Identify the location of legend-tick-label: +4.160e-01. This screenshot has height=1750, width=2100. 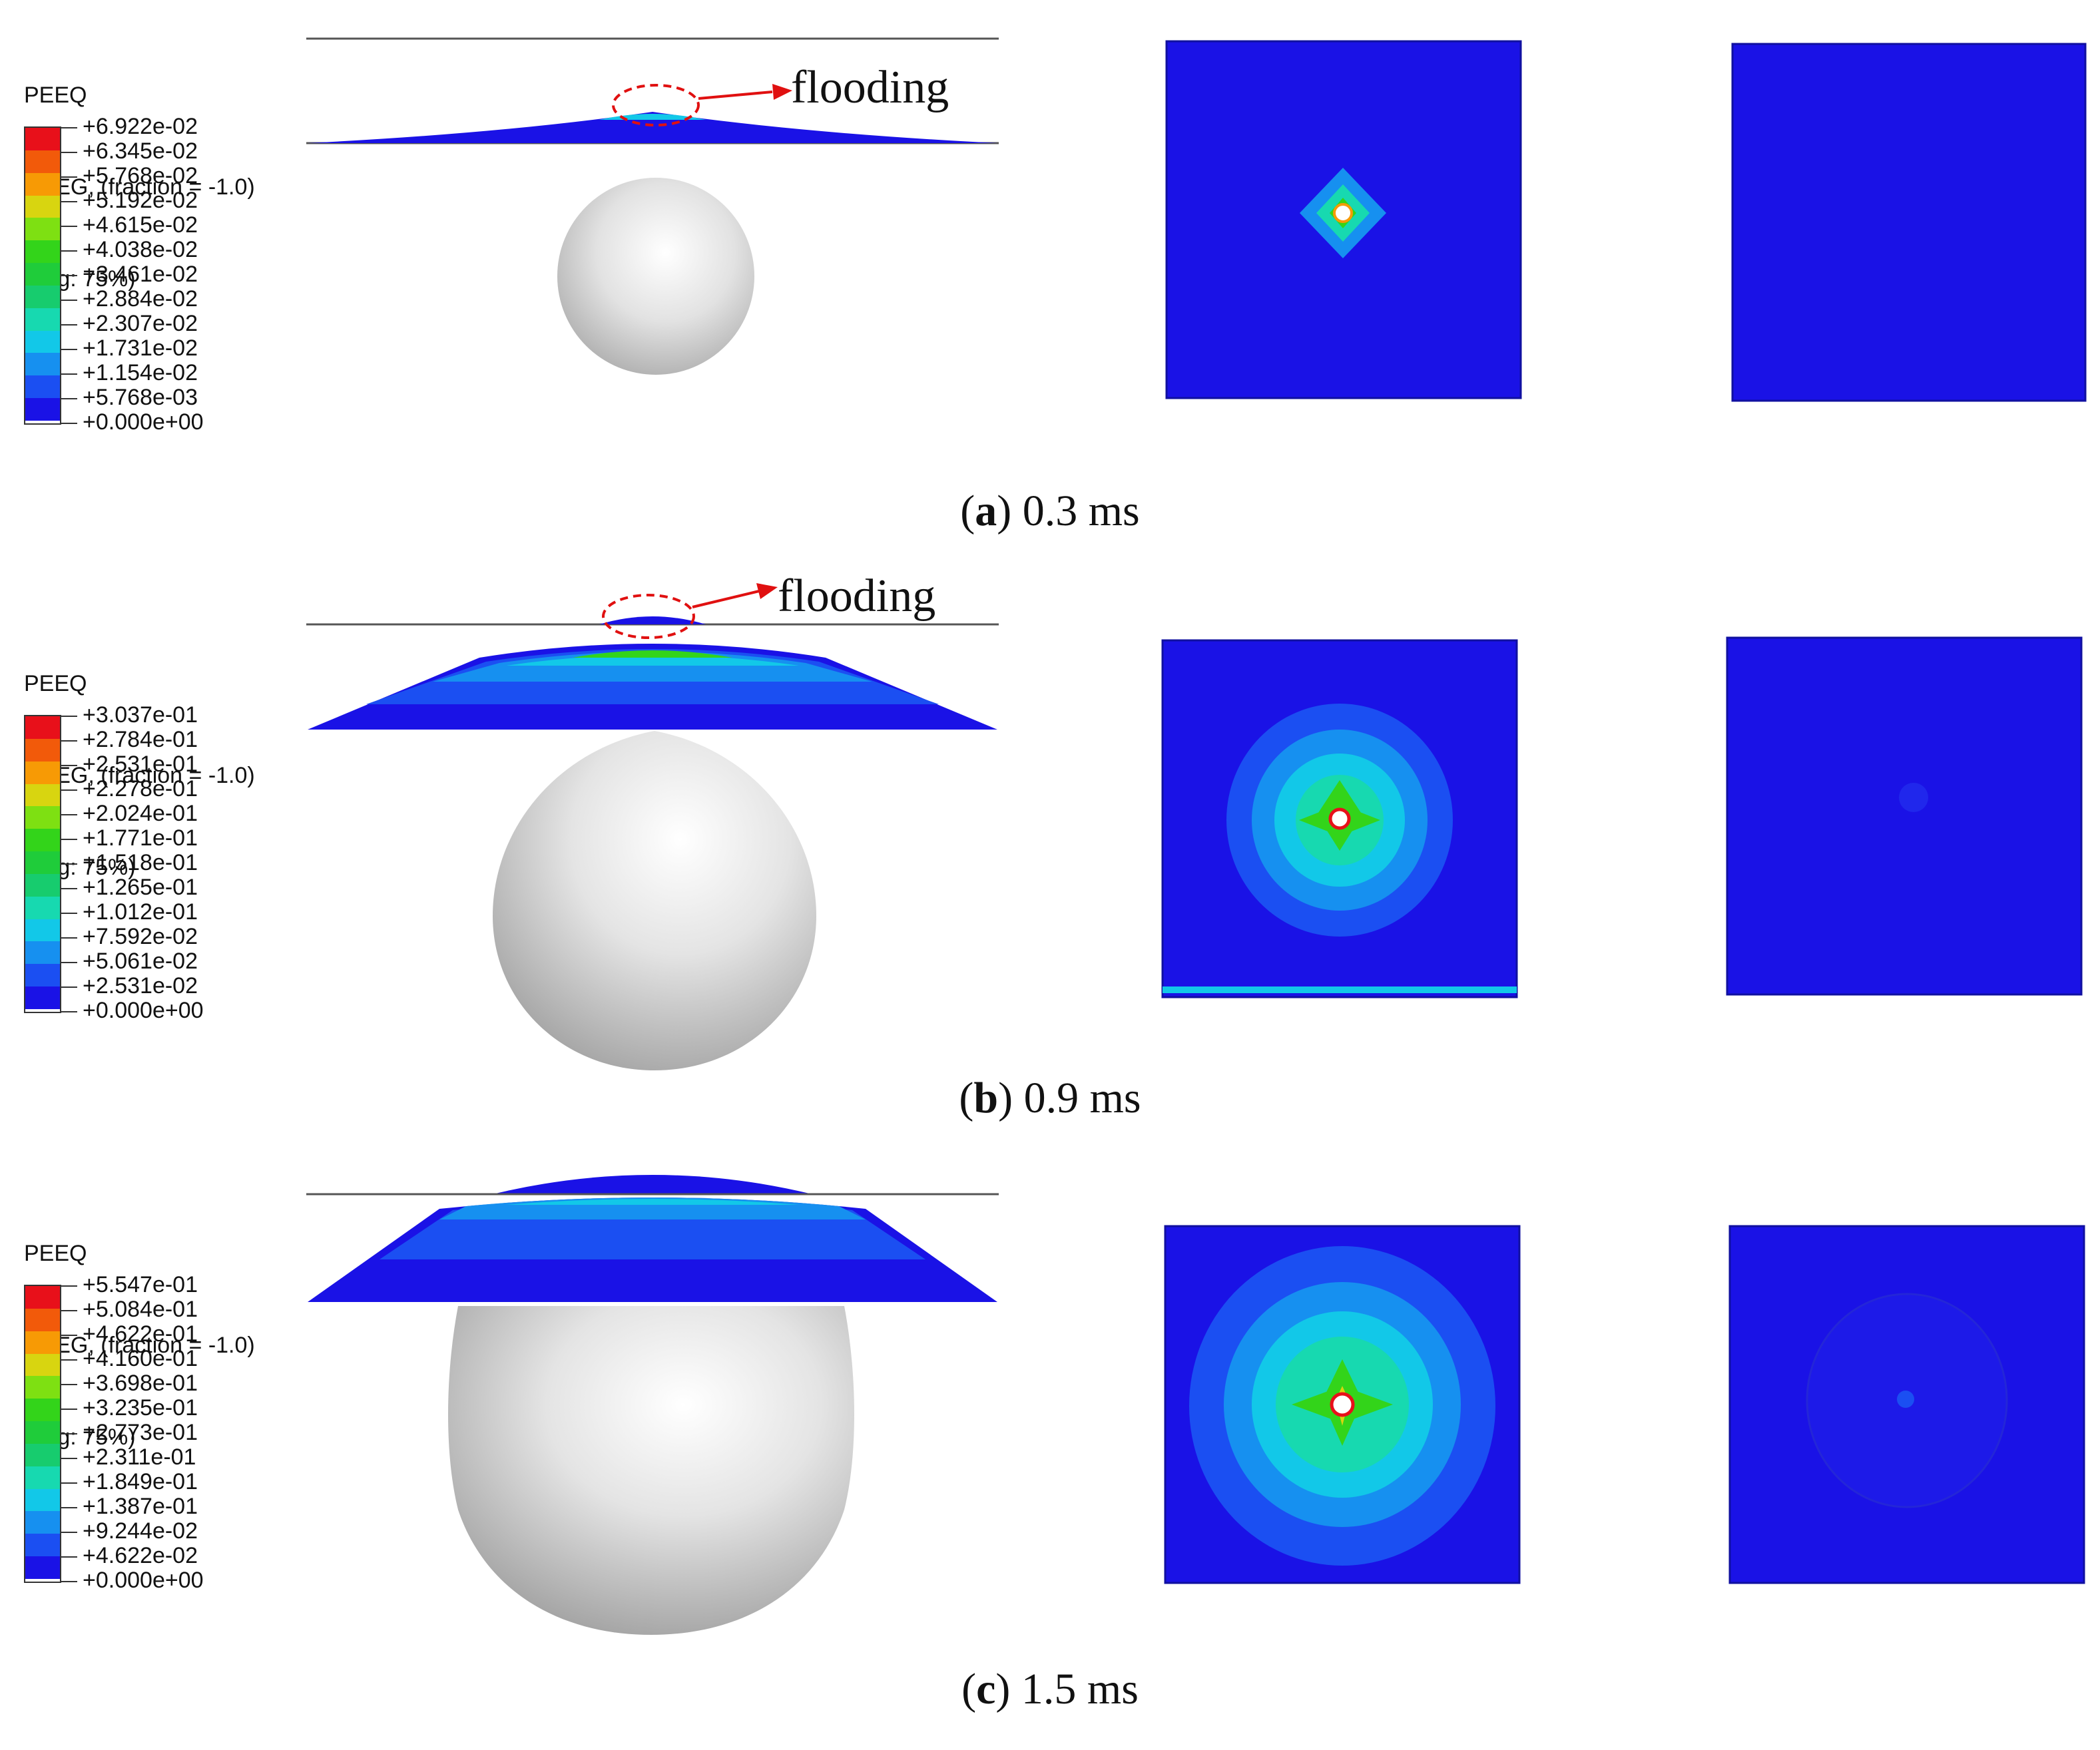
(129, 1359).